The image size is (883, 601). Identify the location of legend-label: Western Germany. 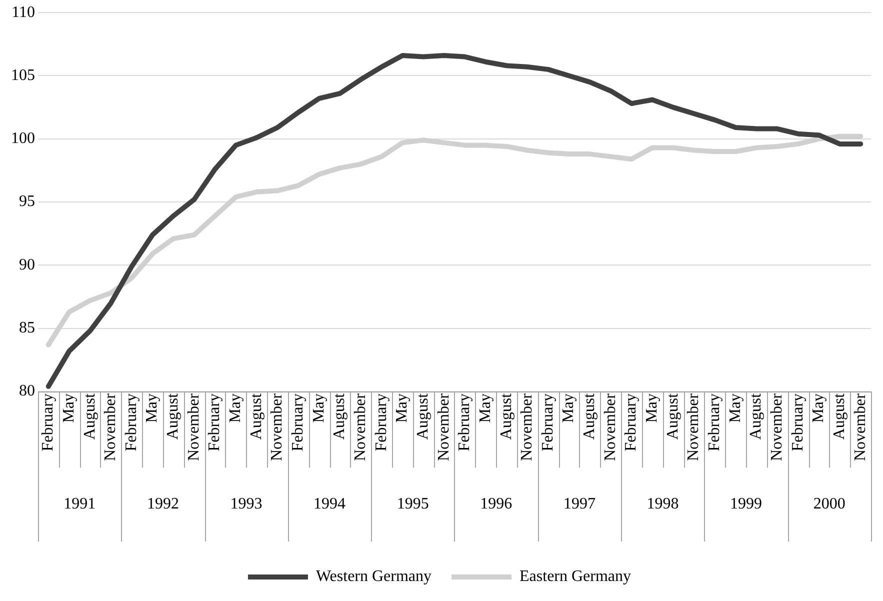
(374, 577).